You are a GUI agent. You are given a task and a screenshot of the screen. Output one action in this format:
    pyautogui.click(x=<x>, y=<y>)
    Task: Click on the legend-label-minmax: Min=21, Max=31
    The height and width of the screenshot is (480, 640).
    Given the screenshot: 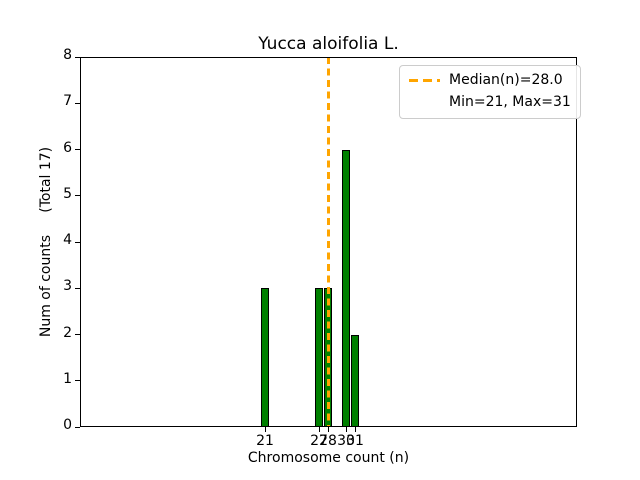 What is the action you would take?
    pyautogui.click(x=510, y=101)
    